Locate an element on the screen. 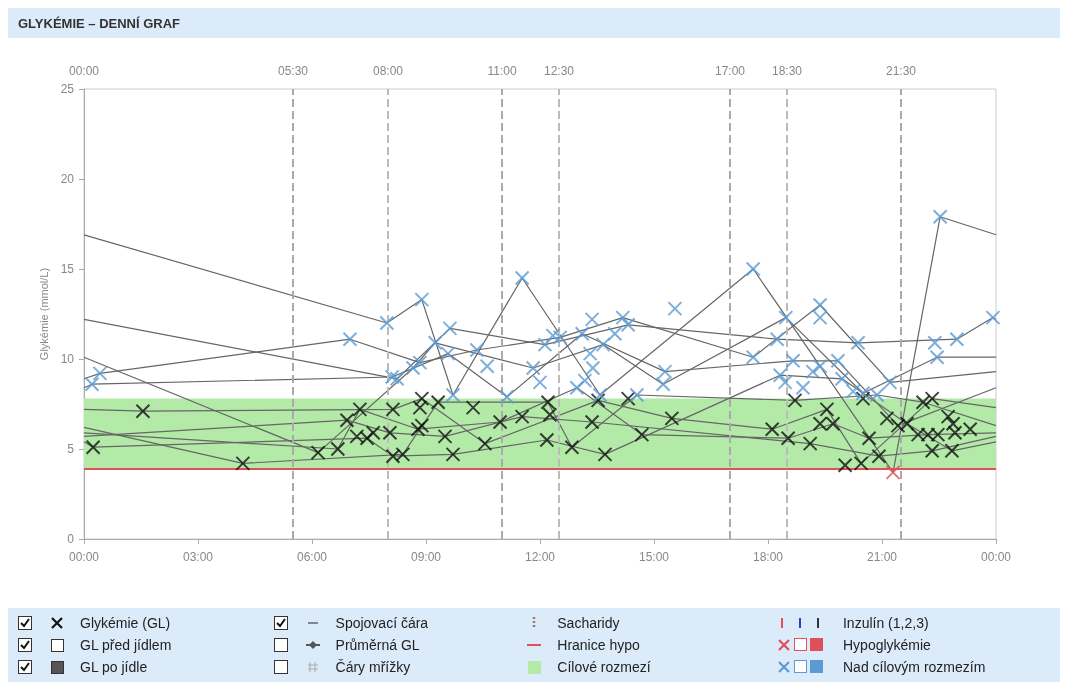 The image size is (1068, 694). x2-tick-label: 21:30 is located at coordinates (901, 71).